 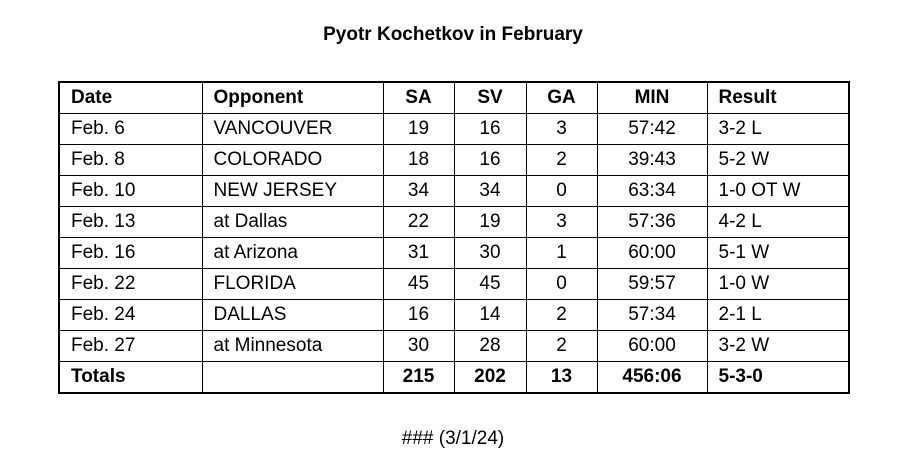 What do you see at coordinates (652, 160) in the screenshot?
I see `cell-min: 39:43` at bounding box center [652, 160].